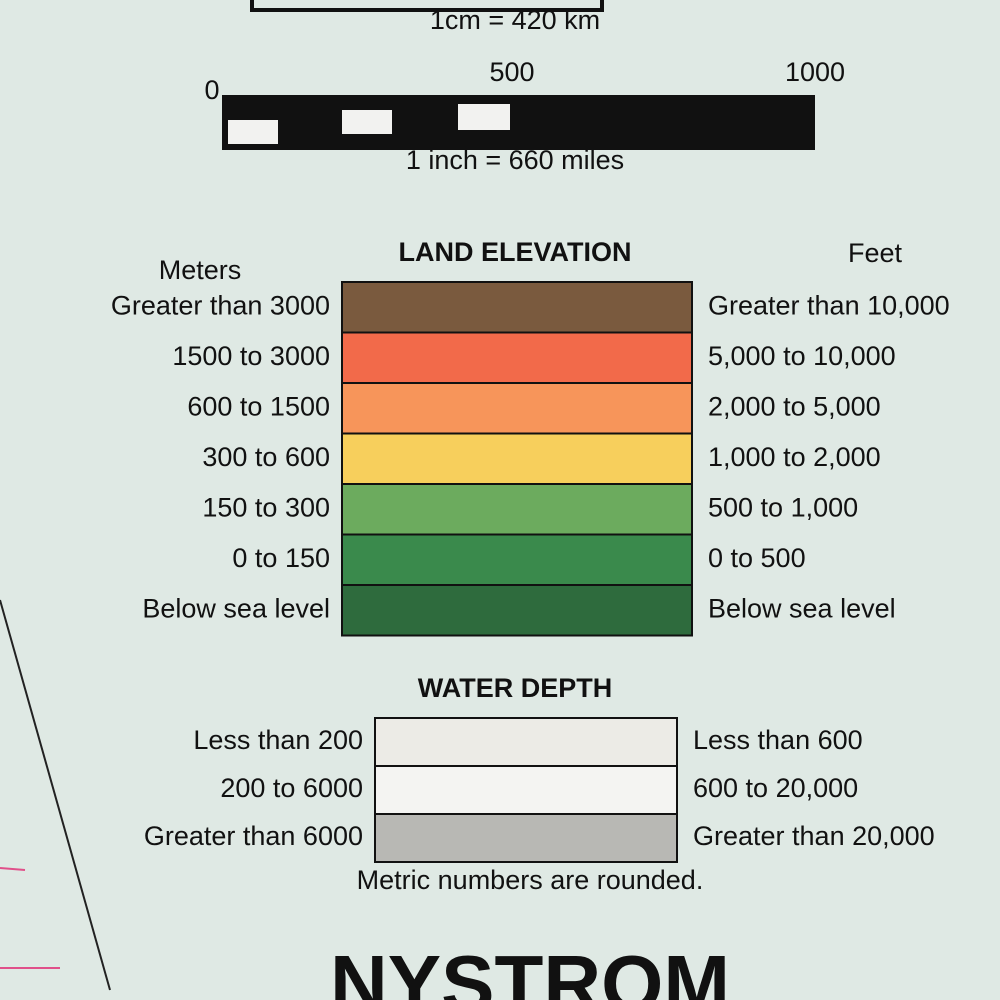  What do you see at coordinates (515, 688) in the screenshot?
I see `section-title: WATER DEPTH` at bounding box center [515, 688].